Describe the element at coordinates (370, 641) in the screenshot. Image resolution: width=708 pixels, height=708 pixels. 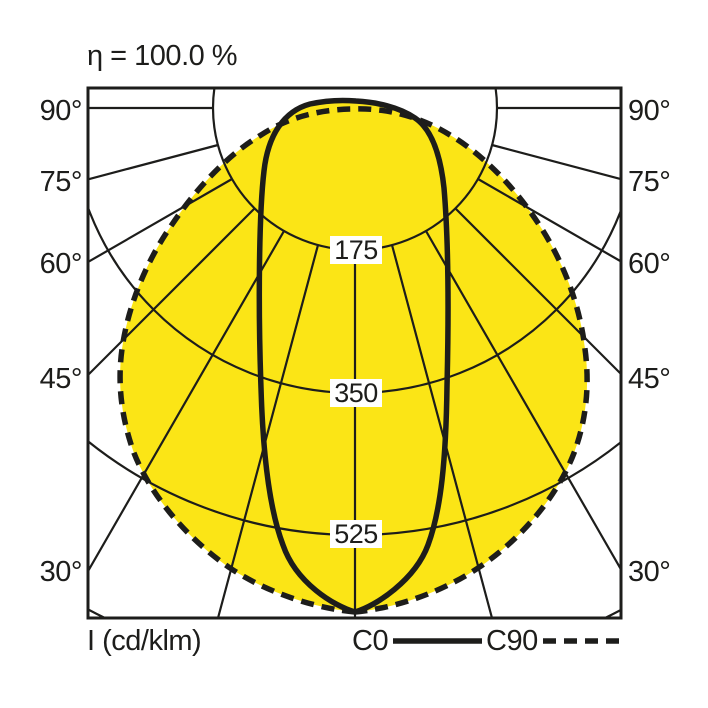
I see `c0-legend-label: C0` at that location.